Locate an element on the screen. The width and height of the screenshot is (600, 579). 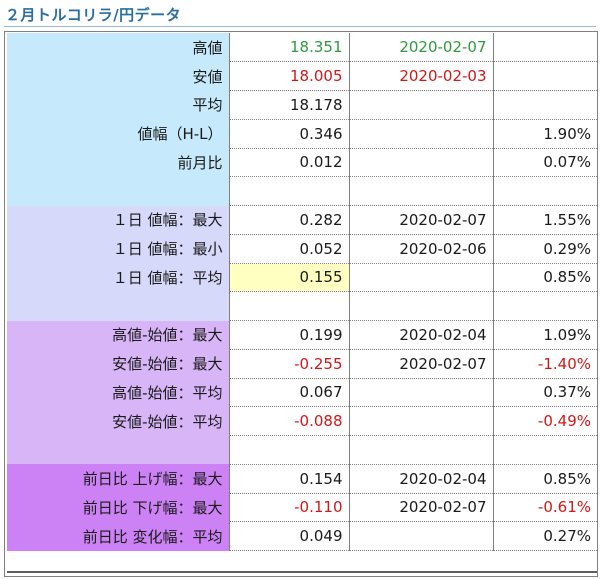
table-row: 安値-始値：最大 -0.255 2020-02-07 -1.40% is located at coordinates (302, 364).